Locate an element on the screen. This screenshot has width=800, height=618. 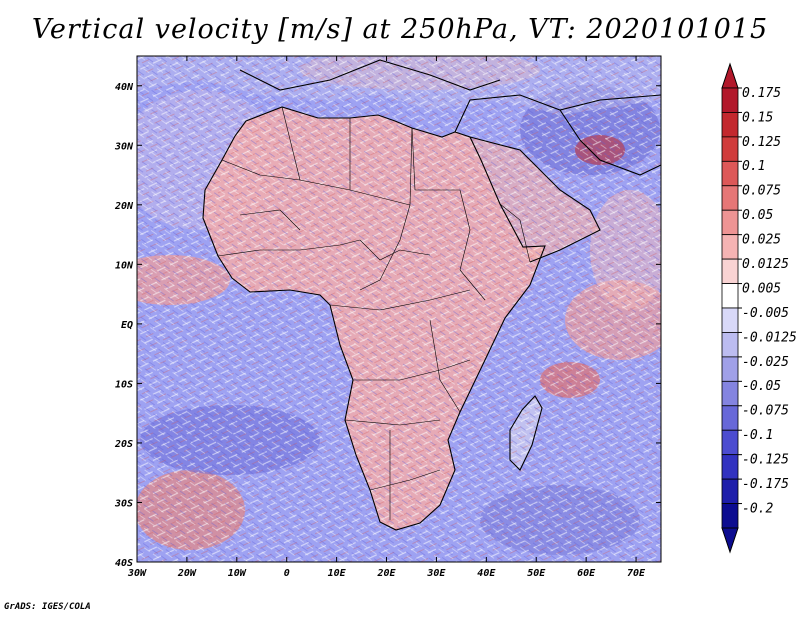
lat-tick-label: 10N is located at coordinates (124, 265).